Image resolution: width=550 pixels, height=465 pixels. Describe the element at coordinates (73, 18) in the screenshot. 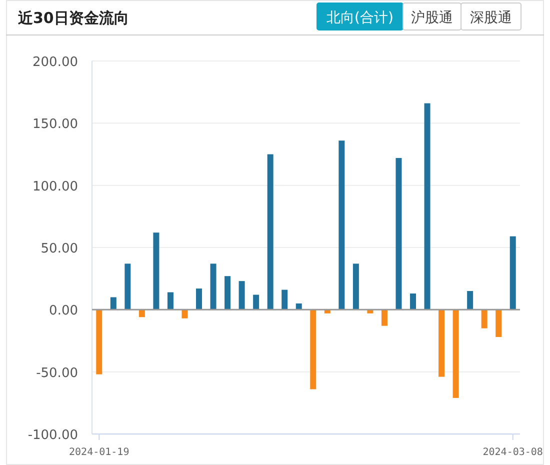

I see `chart-title: 近30日资金流向` at that location.